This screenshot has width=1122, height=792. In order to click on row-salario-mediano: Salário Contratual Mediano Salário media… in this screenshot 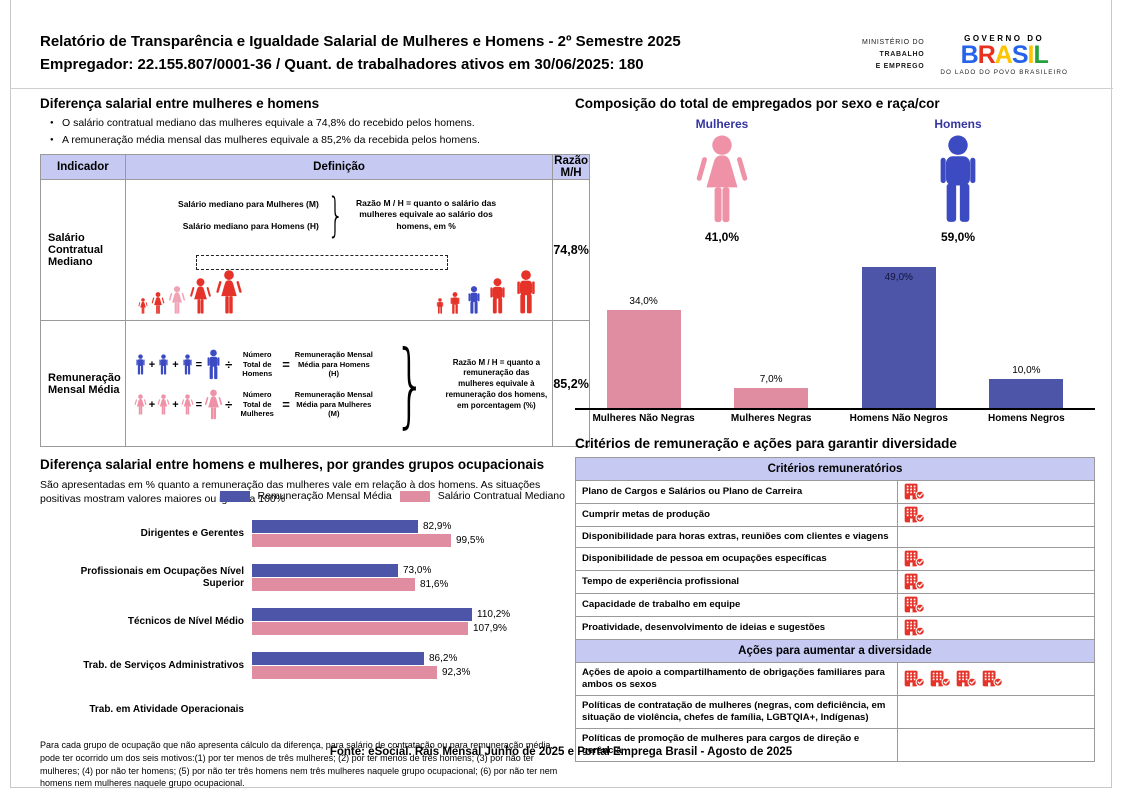, I will do `click(315, 250)`.